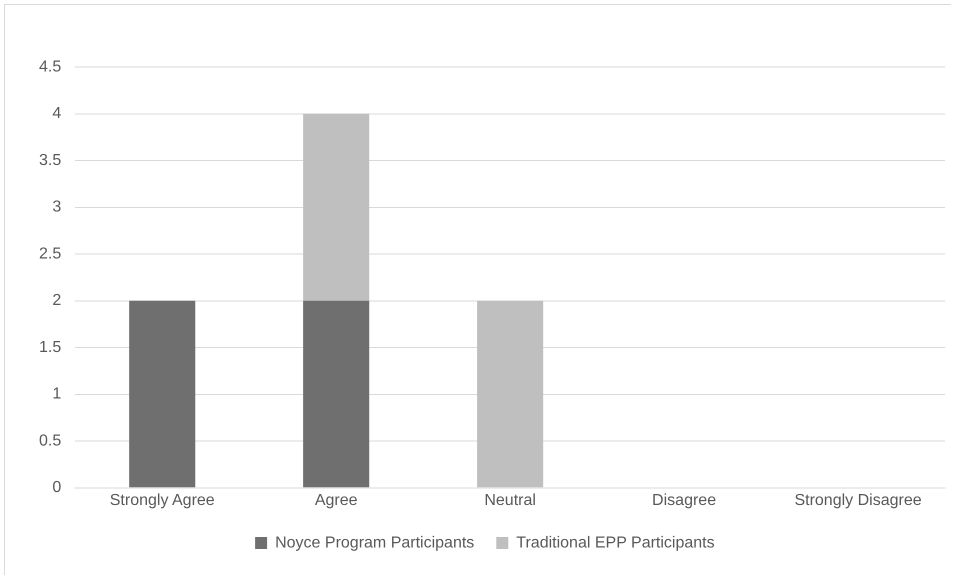 This screenshot has height=579, width=956. Describe the element at coordinates (57, 487) in the screenshot. I see `y-tick-label: 0` at that location.